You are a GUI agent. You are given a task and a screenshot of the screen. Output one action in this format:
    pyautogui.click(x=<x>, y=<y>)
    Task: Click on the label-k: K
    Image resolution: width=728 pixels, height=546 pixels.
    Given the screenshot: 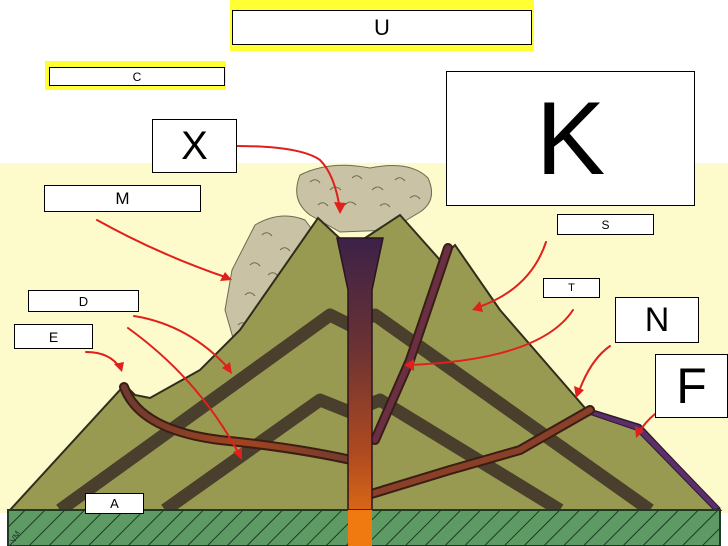 What is the action you would take?
    pyautogui.click(x=570, y=138)
    